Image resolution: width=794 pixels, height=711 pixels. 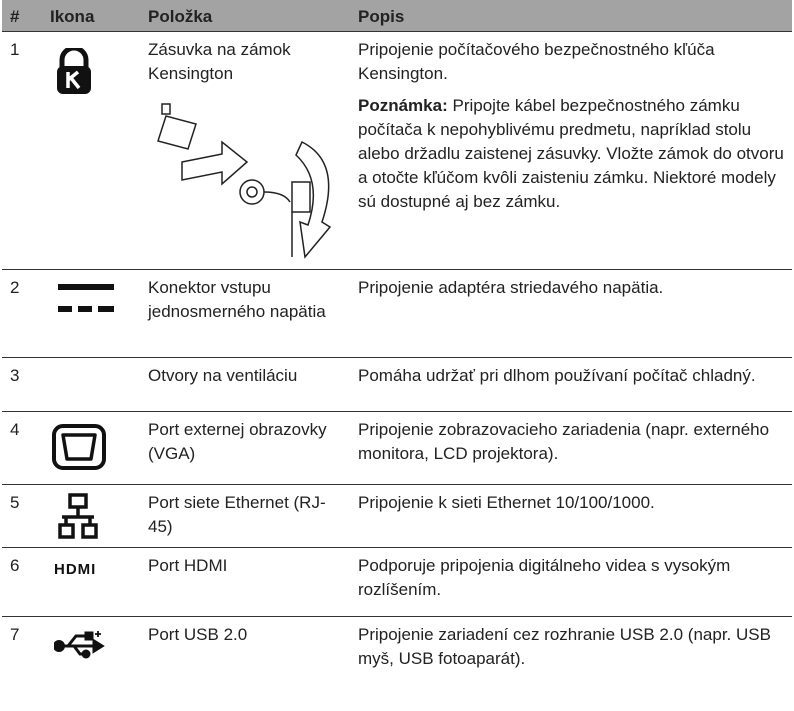 I want to click on vga-icon, so click(x=79, y=447).